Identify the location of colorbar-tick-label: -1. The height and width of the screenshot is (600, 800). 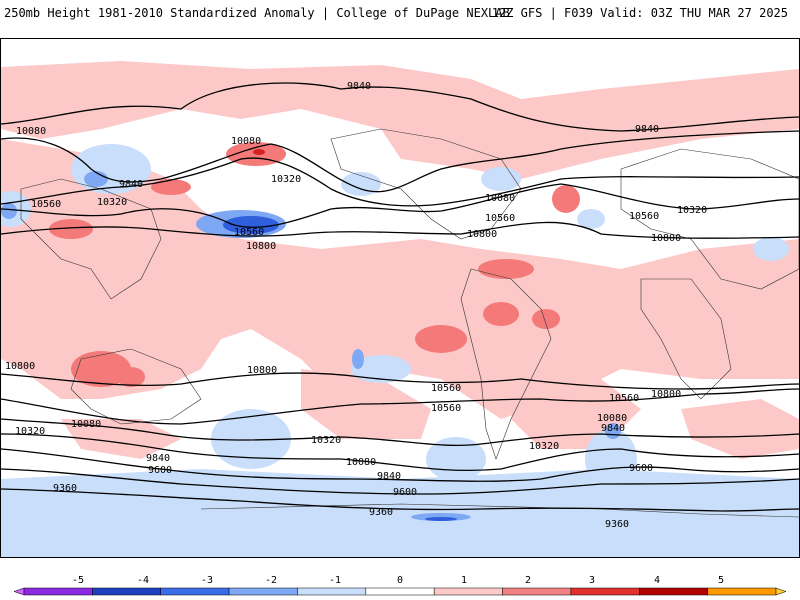
(335, 580).